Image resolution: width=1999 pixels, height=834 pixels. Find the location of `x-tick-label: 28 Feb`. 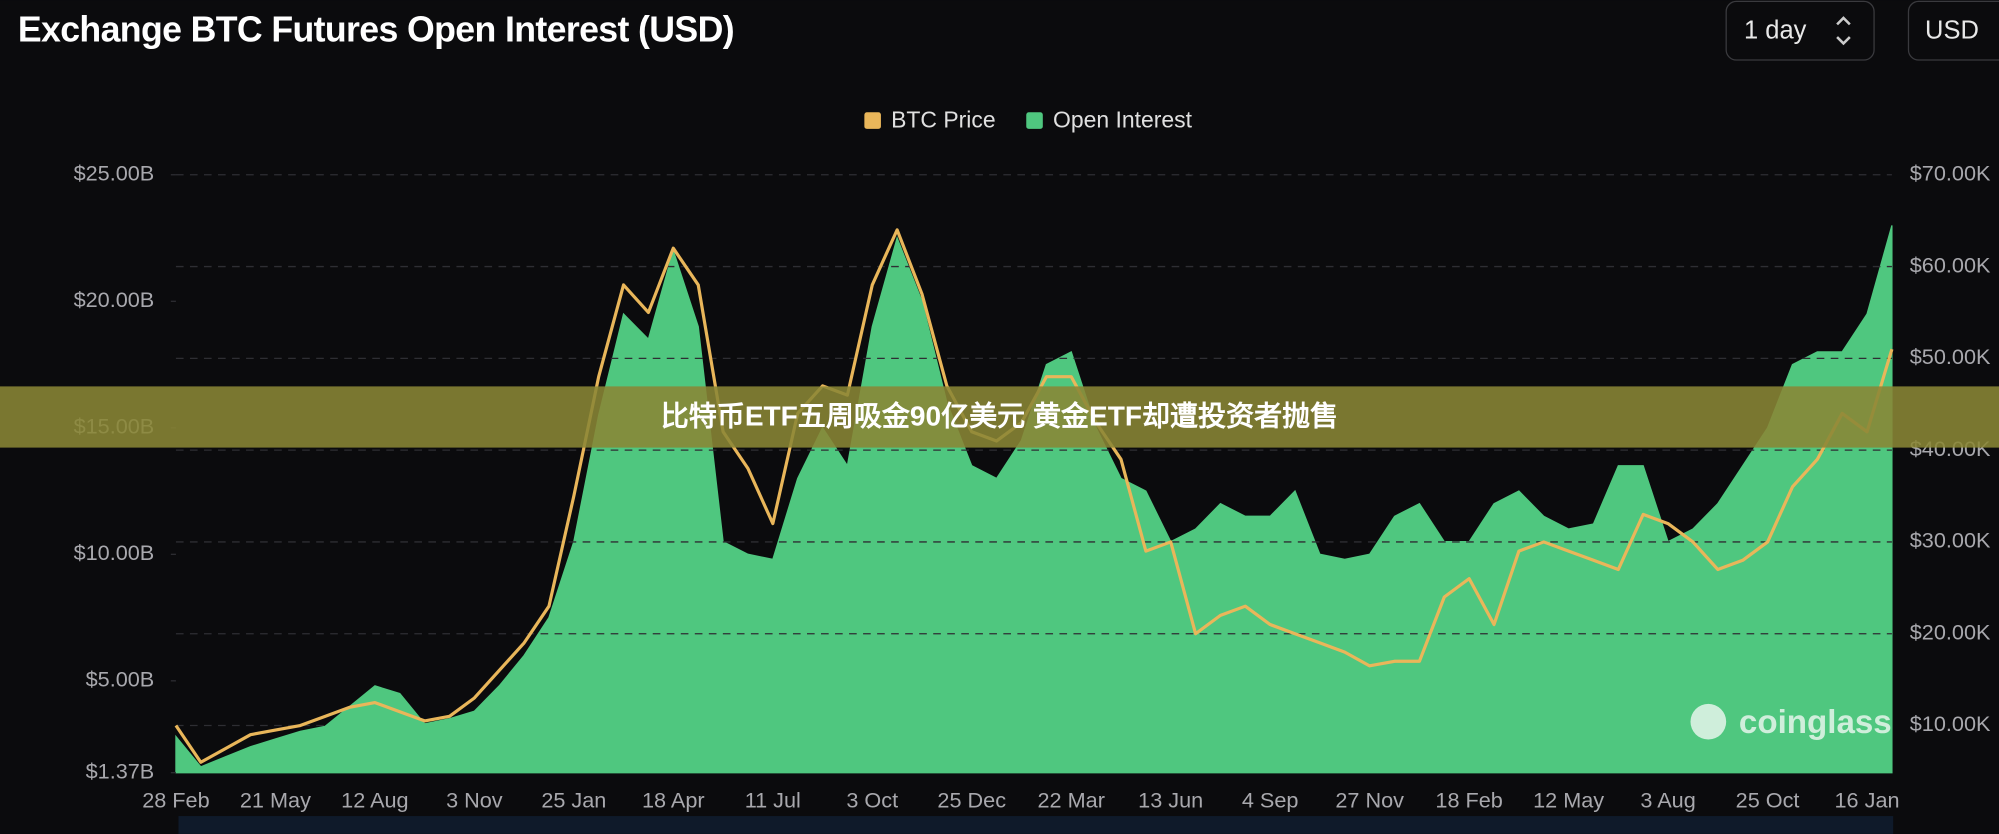

x-tick-label: 28 Feb is located at coordinates (175, 800).